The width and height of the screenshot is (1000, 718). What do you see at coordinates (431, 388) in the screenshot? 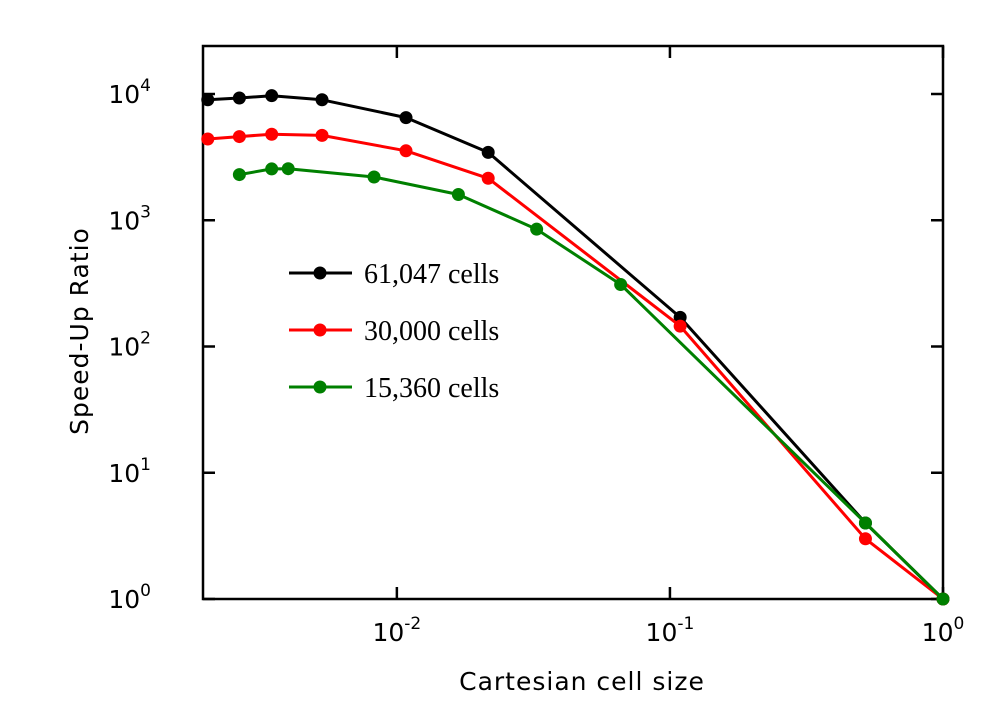
I see `legend-label: 15,360 cells` at bounding box center [431, 388].